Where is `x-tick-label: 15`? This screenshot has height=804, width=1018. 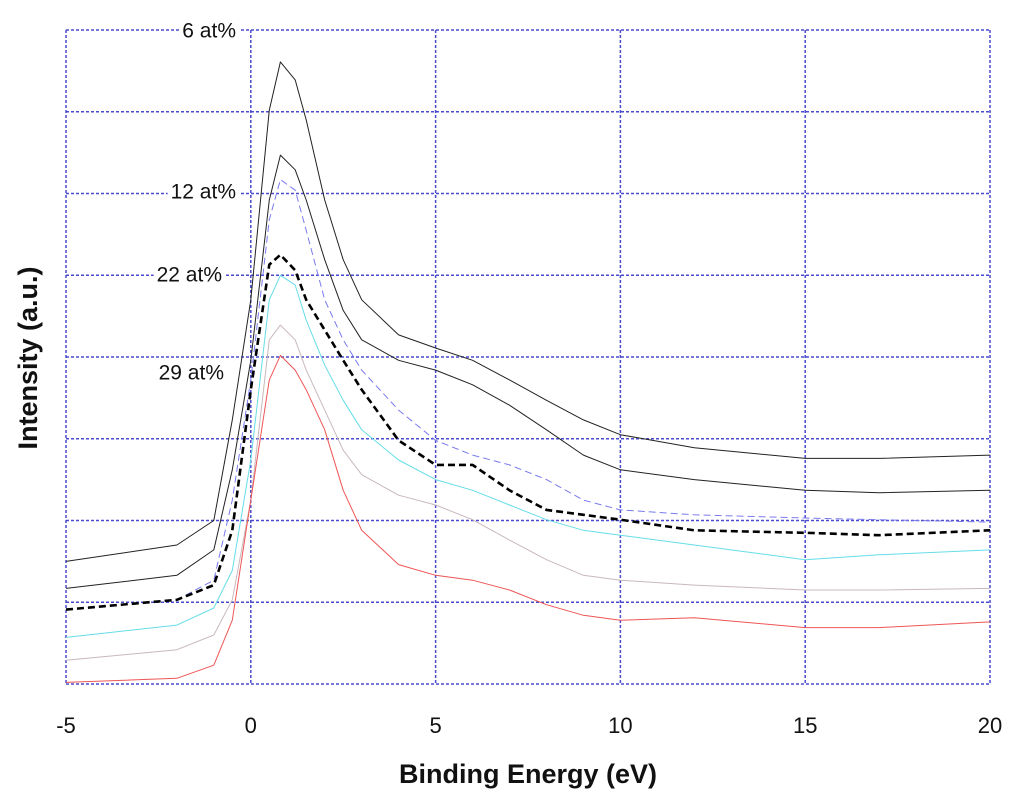
x-tick-label: 15 is located at coordinates (805, 725).